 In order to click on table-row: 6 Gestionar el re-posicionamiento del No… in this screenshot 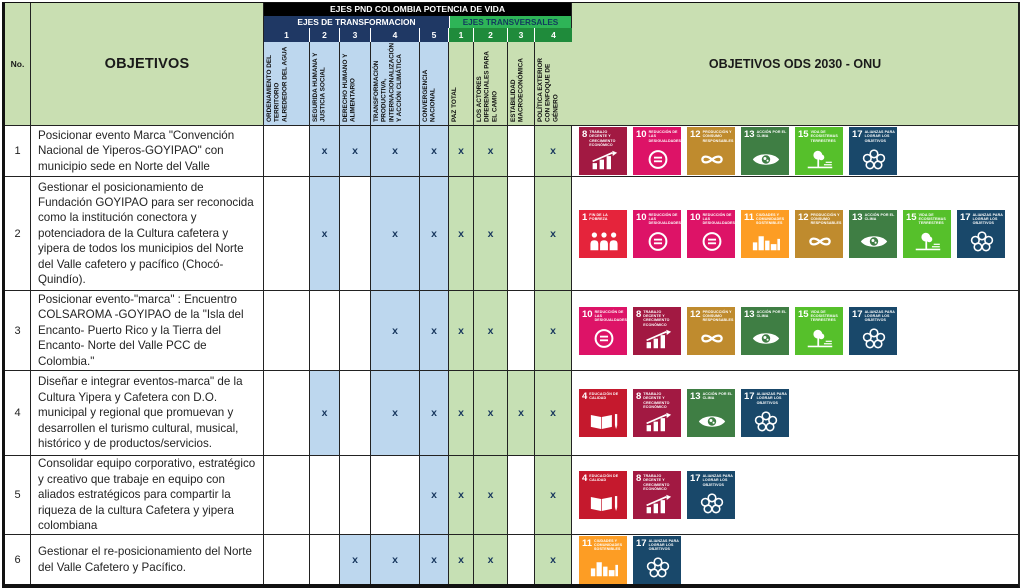, I will do `click(511, 559)`.